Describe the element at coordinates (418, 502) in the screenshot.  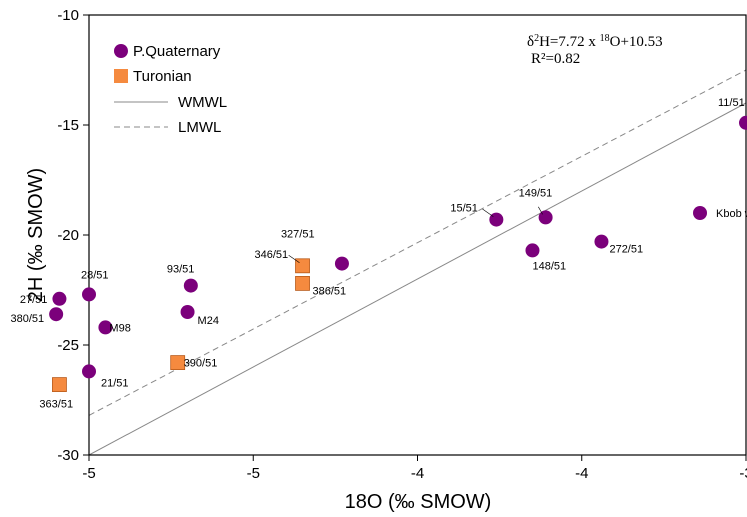
I see `x-axis-title: 18O (‰ SMOW)` at that location.